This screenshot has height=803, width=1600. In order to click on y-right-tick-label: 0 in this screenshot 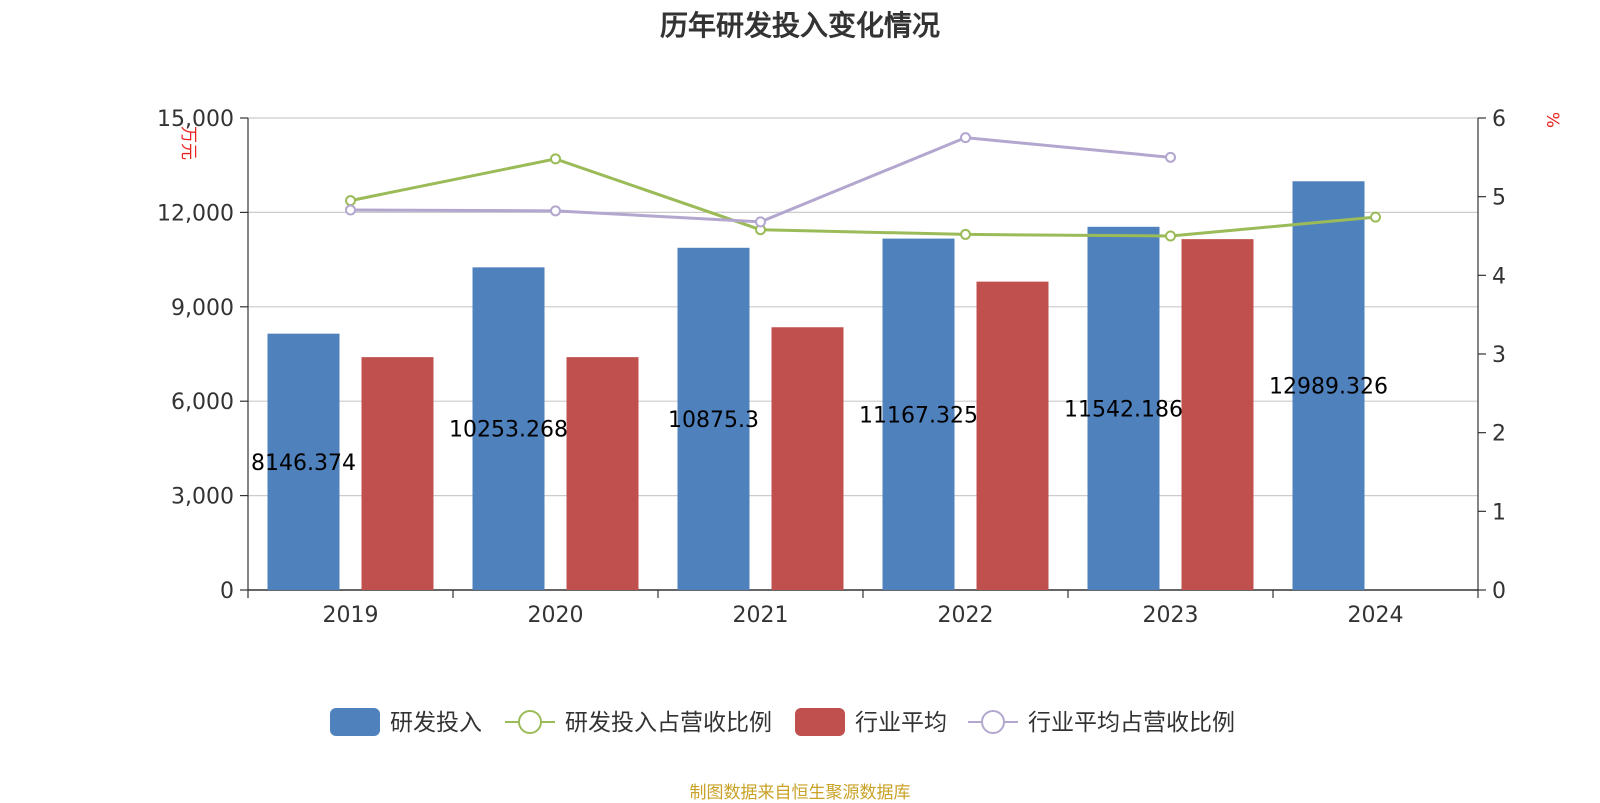, I will do `click(1499, 591)`.